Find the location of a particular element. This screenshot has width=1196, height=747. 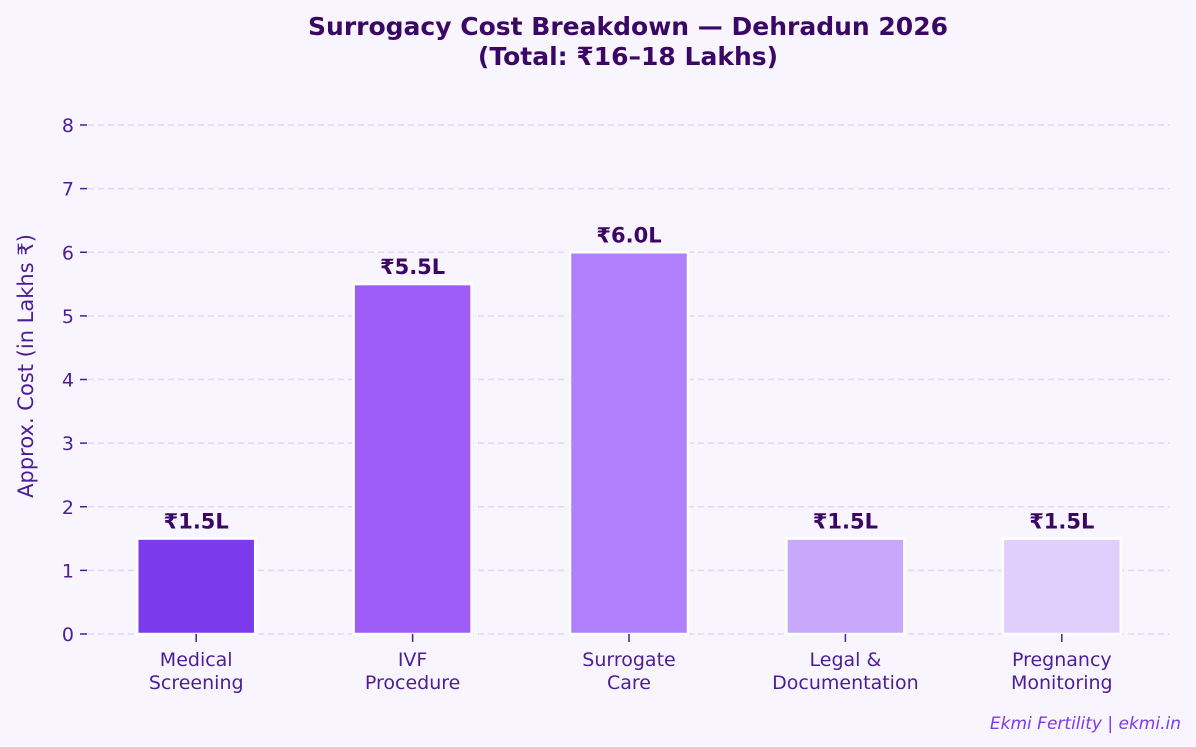

x-tick-label: Documentation is located at coordinates (845, 683).